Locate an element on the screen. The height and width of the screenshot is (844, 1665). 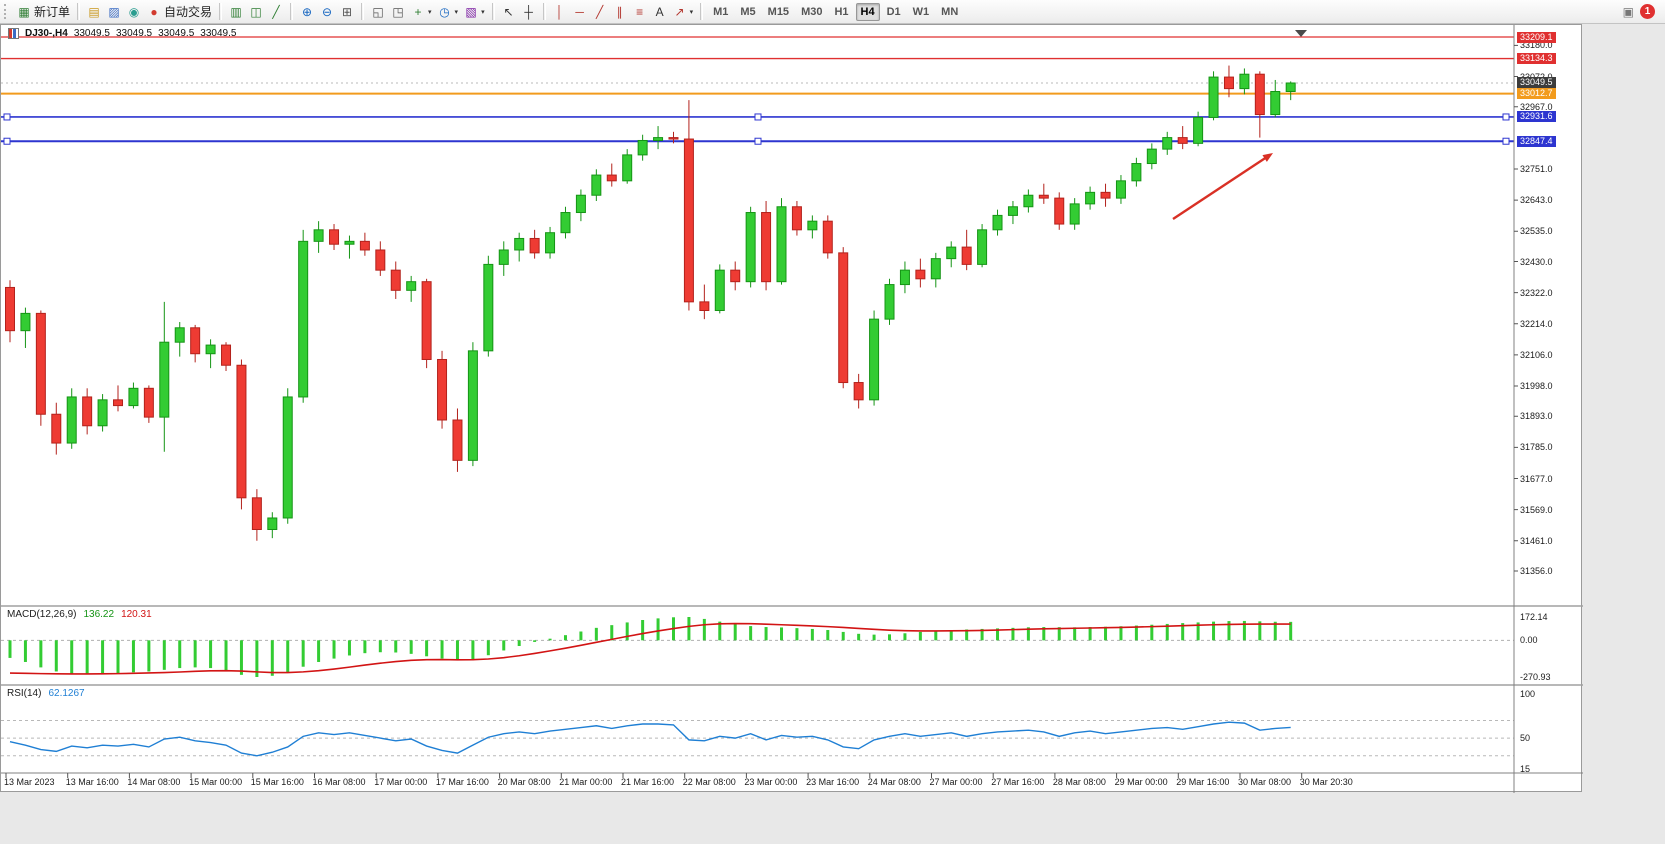
auto-trading-button: ● 自动交易 is located at coordinates (179, 12).